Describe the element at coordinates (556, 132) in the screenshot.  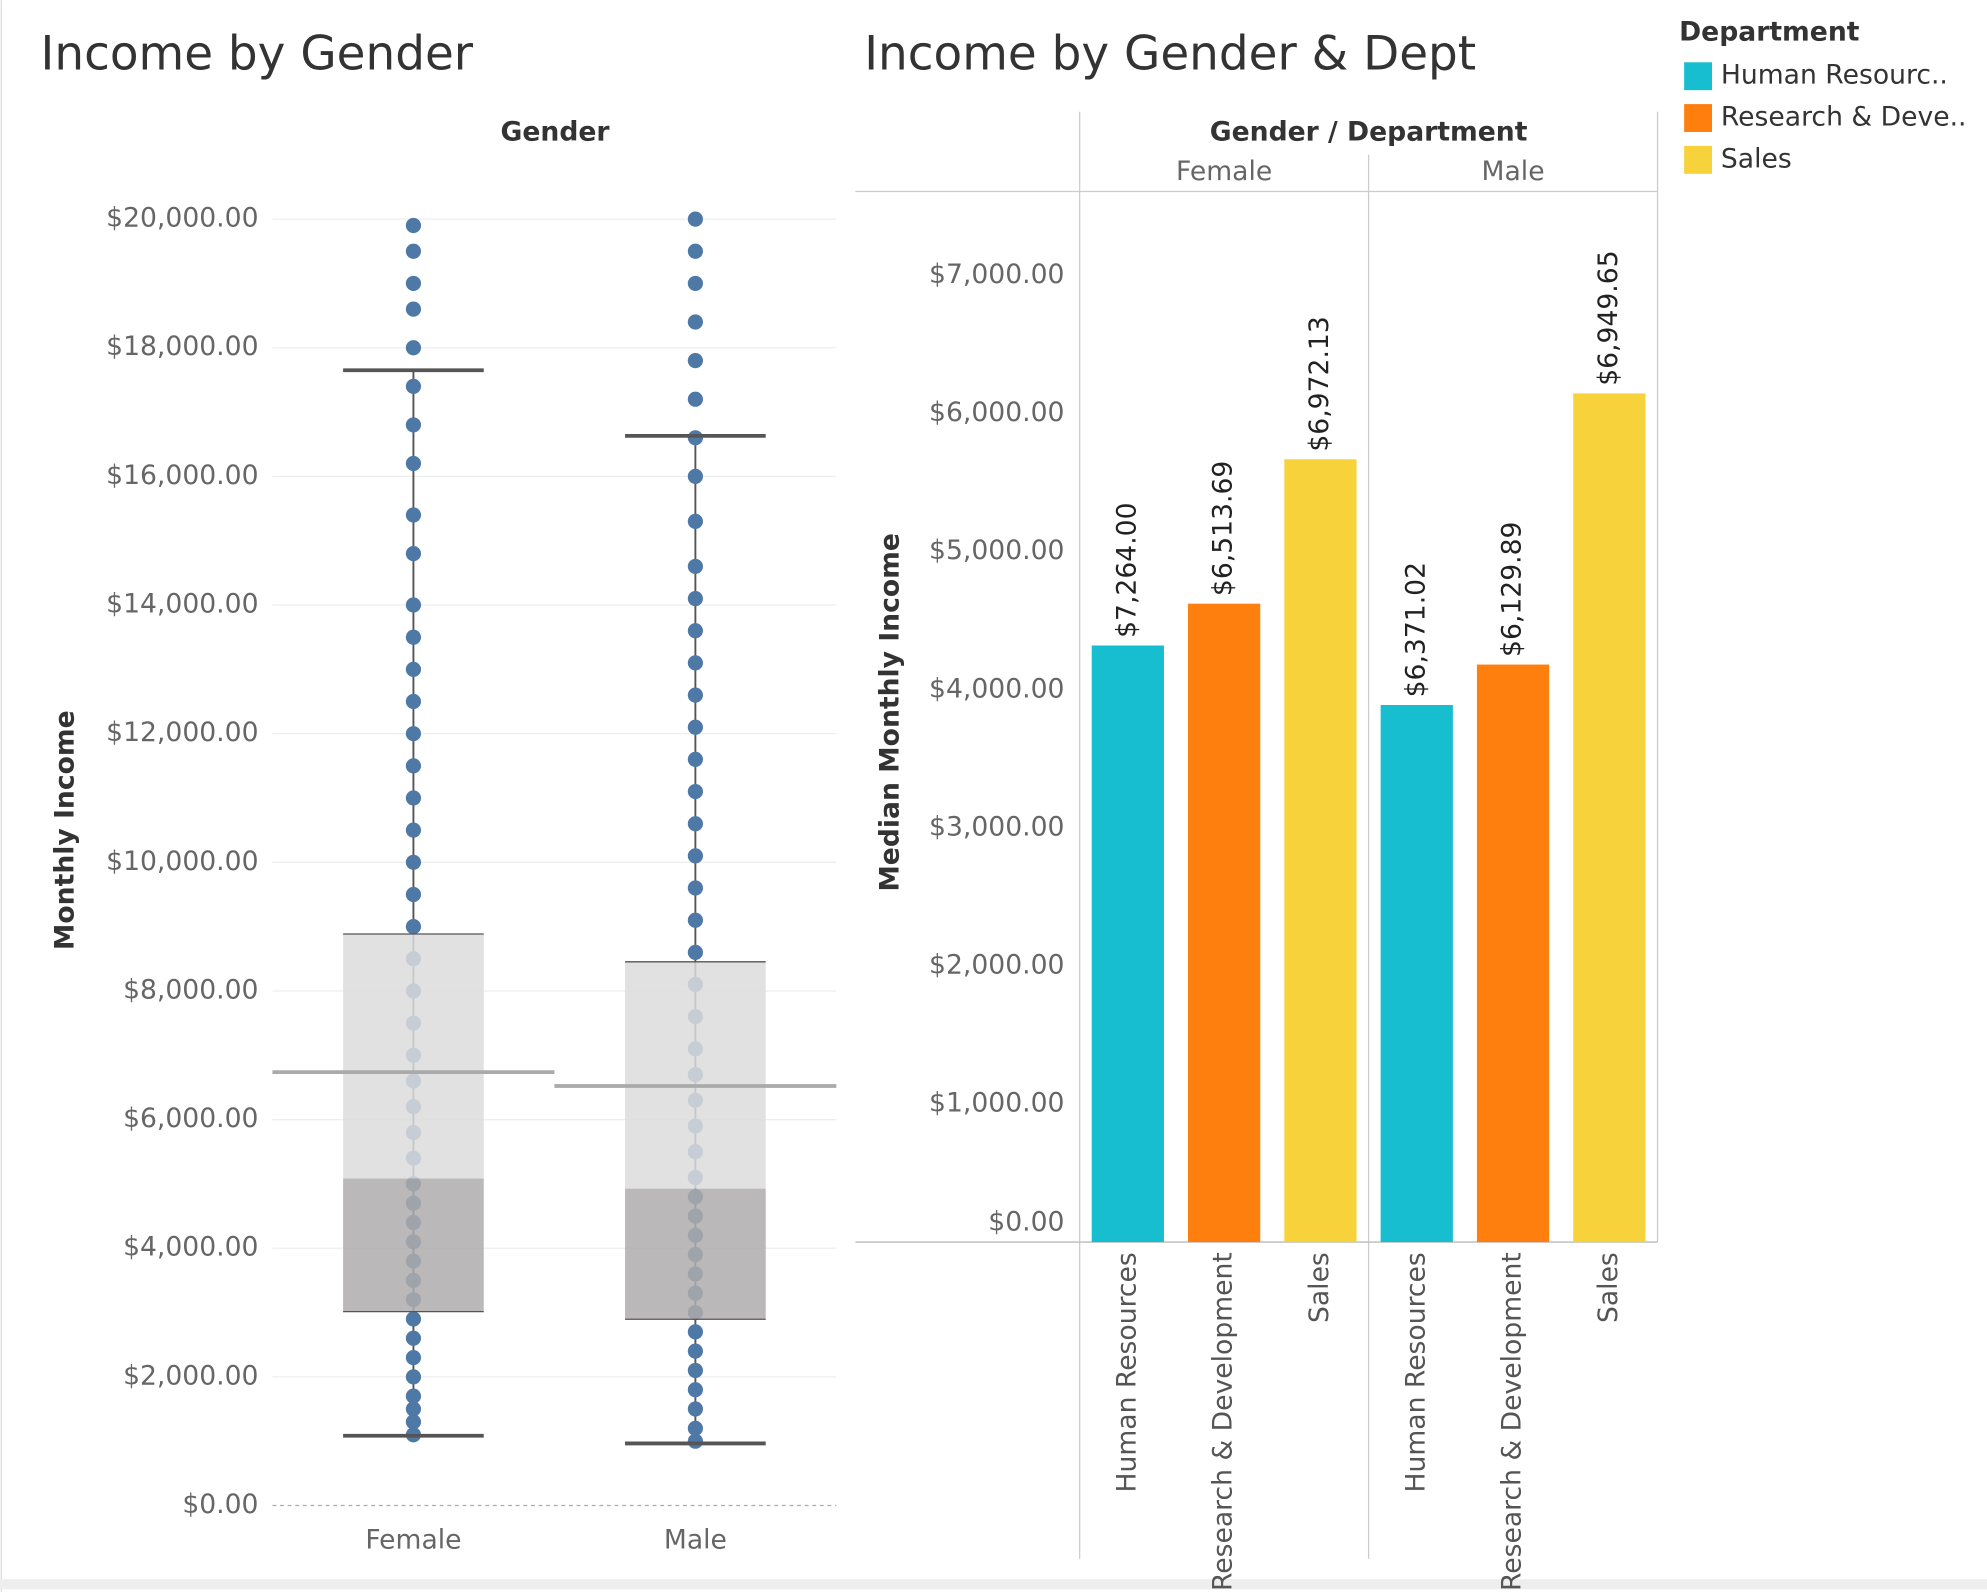
I see `column-header: Gender` at that location.